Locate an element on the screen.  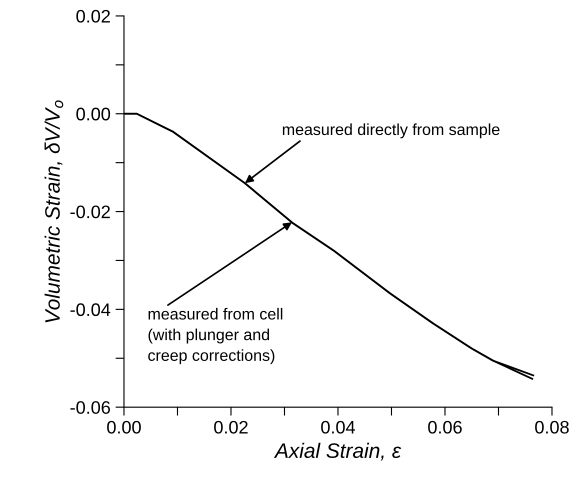
annotation: measured directly from sample is located at coordinates (391, 130).